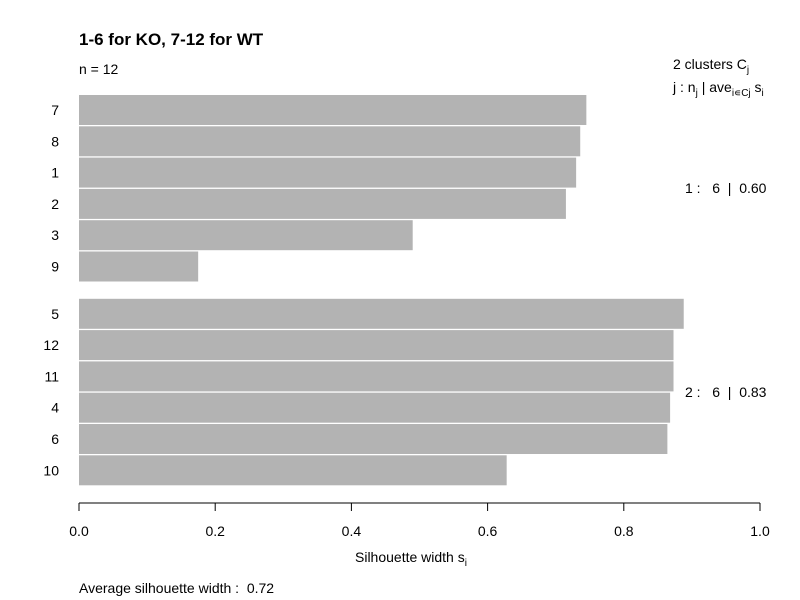  Describe the element at coordinates (215, 531) in the screenshot. I see `x-tick-label: 0.2` at that location.